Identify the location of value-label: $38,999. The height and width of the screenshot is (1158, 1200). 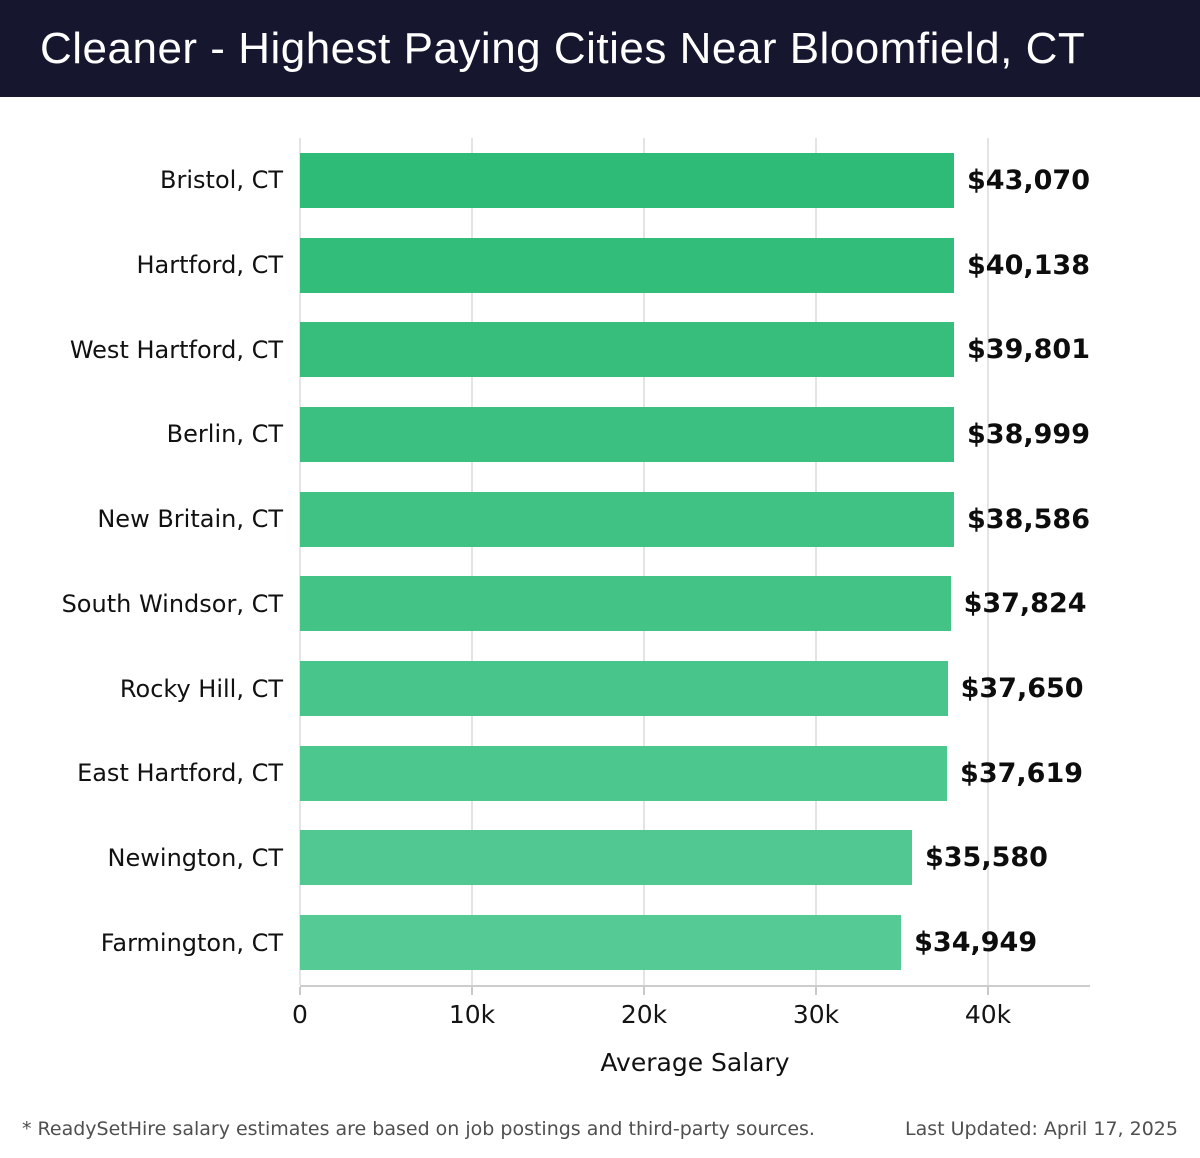
(1028, 434).